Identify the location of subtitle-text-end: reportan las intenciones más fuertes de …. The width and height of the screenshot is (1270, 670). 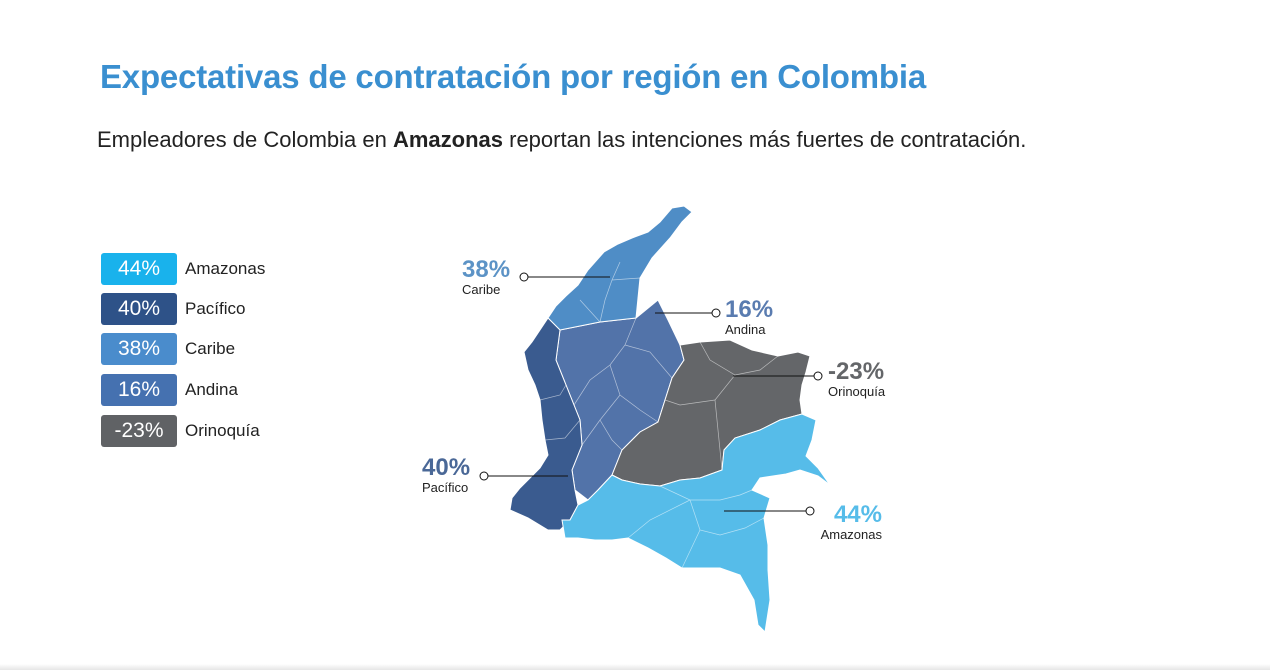
(765, 139).